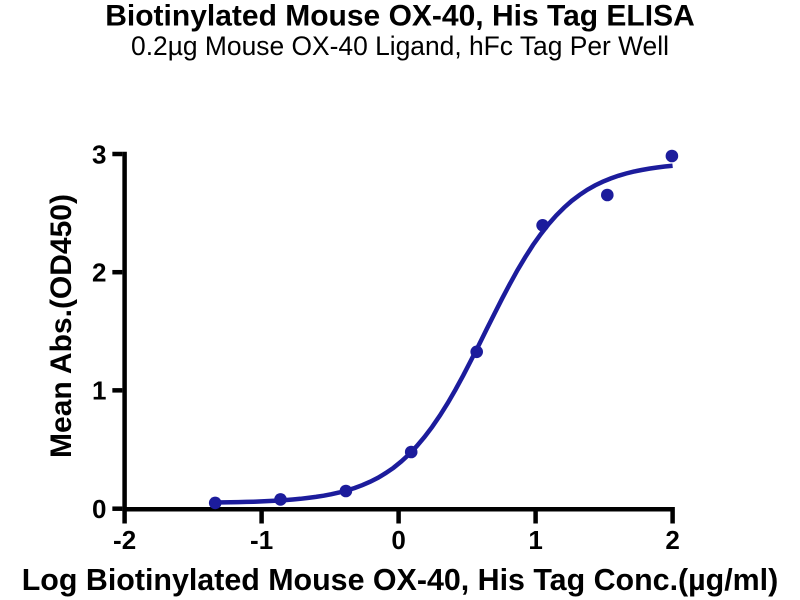 The image size is (800, 600). I want to click on svg-text: Mean Abs.(OD450), so click(61, 326).